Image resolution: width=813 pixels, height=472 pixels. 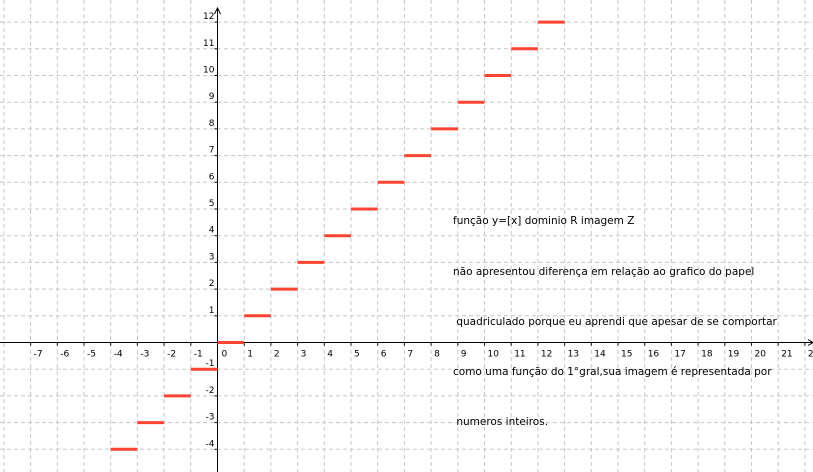 What do you see at coordinates (212, 97) in the screenshot?
I see `y-tick-label: 9` at bounding box center [212, 97].